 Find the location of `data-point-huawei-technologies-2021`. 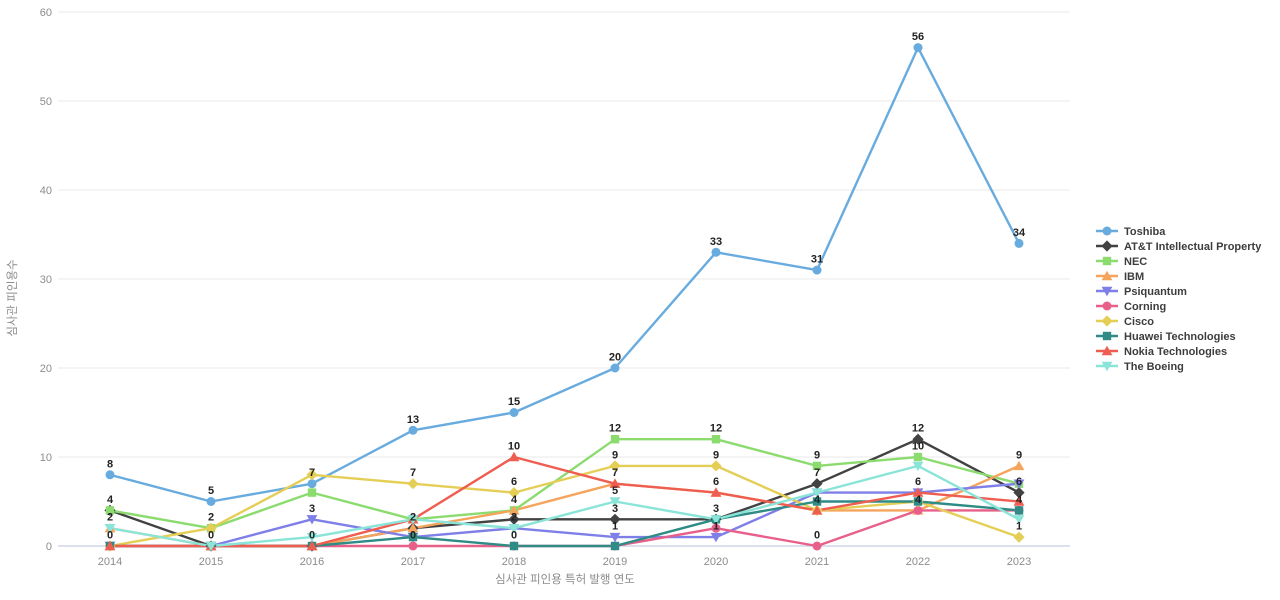

data-point-huawei-technologies-2021 is located at coordinates (817, 501).